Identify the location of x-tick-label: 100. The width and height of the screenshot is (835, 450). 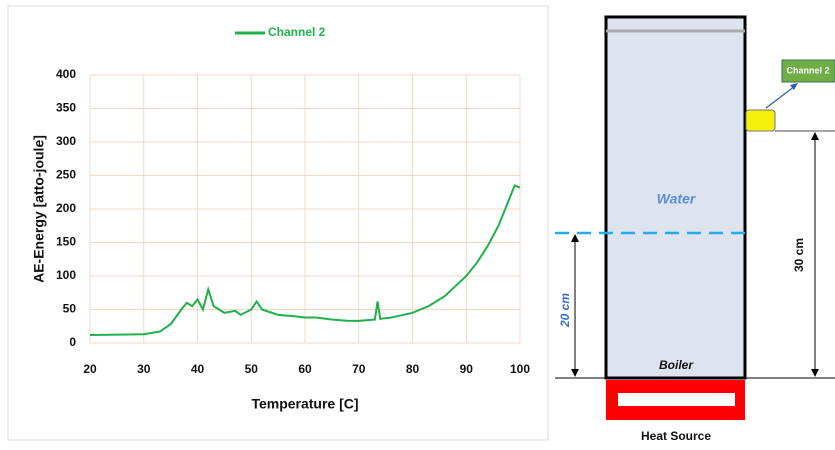
(520, 369).